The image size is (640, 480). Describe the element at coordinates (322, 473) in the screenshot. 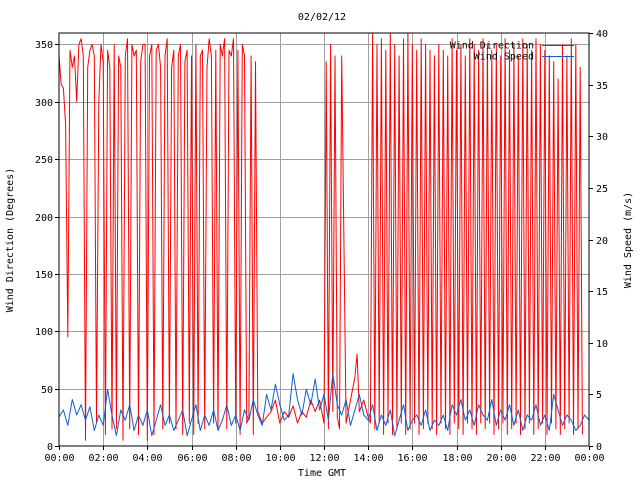

I see `x-axis-label: Time GMT` at that location.